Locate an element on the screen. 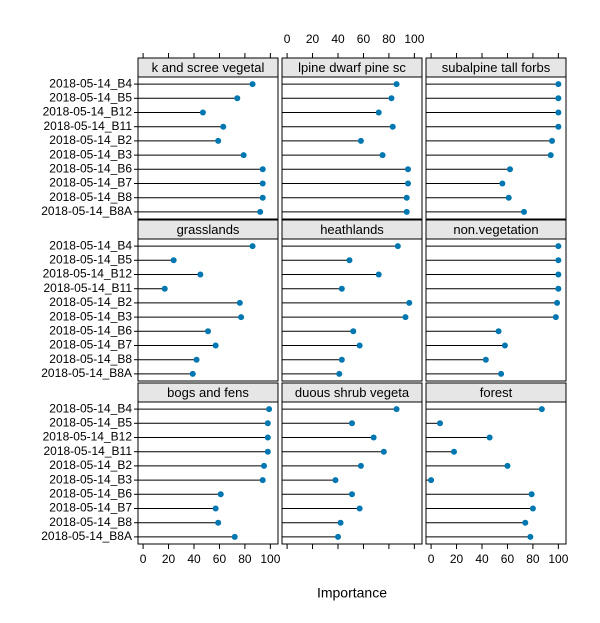 The image size is (600, 623). x-axis-label: Importance is located at coordinates (352, 593).